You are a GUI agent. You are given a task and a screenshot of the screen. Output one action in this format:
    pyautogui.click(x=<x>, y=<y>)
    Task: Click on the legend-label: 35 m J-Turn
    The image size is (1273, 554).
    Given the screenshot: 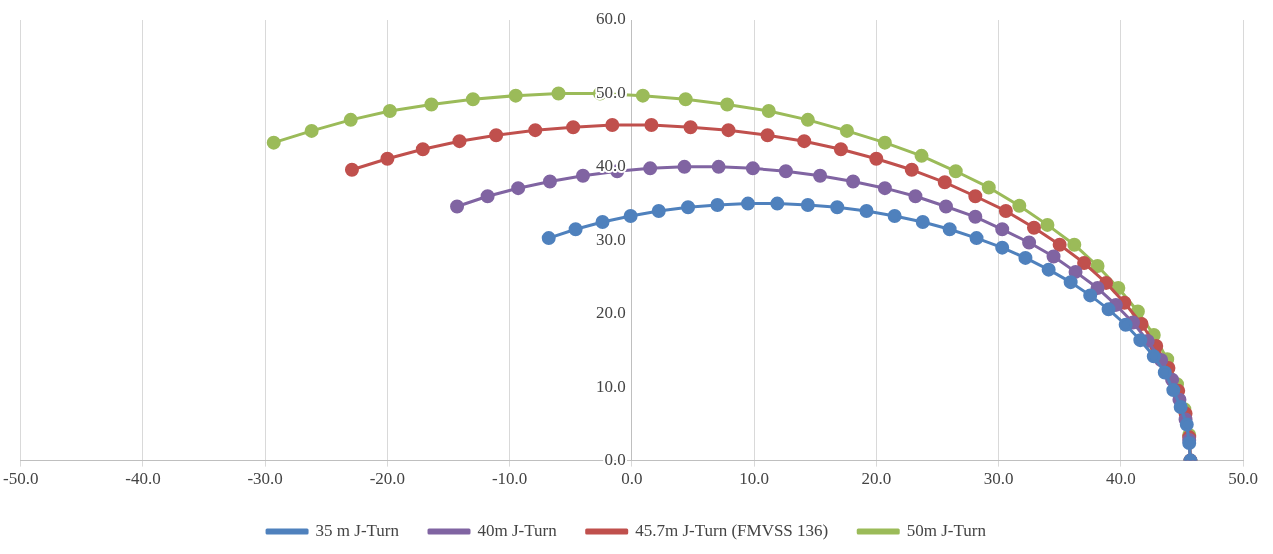 What is the action you would take?
    pyautogui.click(x=357, y=530)
    